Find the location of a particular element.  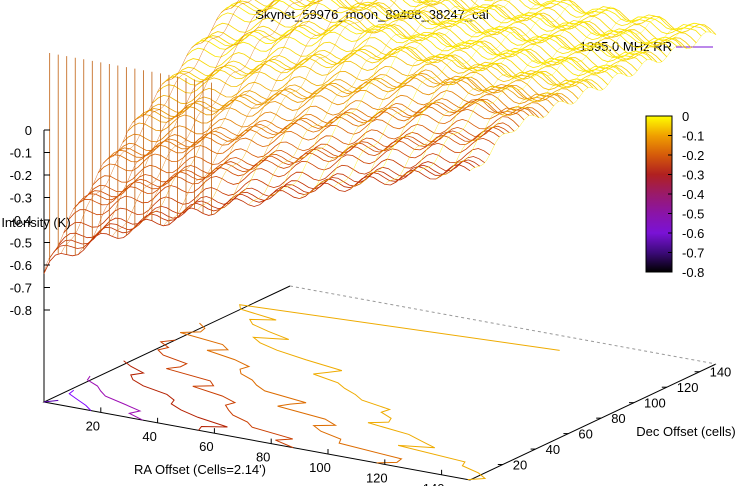

z-tick-label: -0.7 is located at coordinates (21, 288).